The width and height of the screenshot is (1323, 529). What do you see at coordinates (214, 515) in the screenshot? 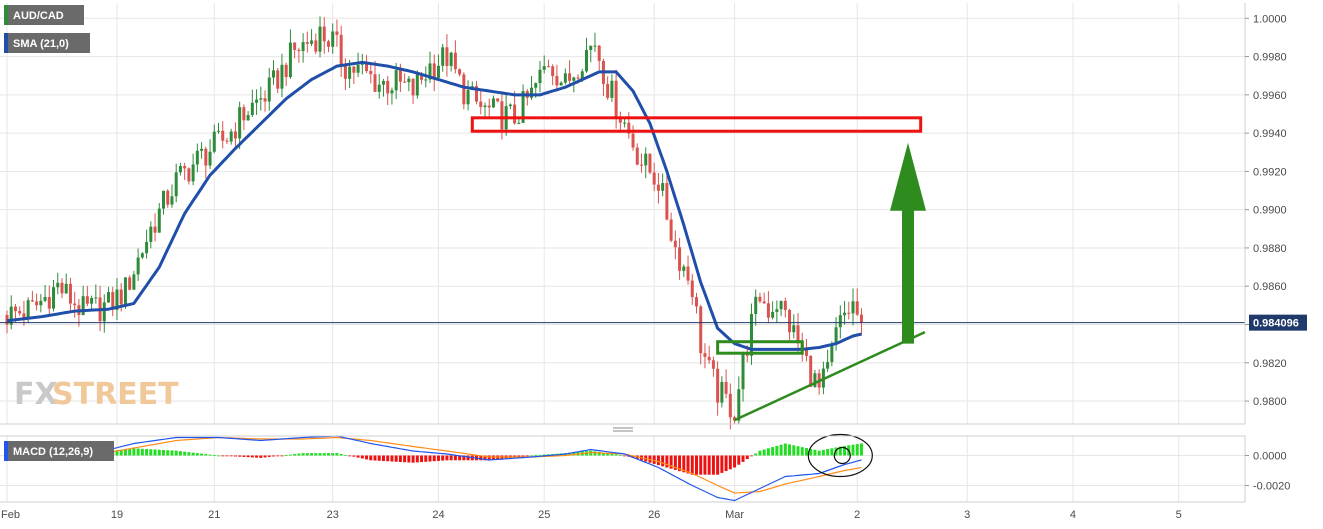
I see `x-tick-label: 21` at bounding box center [214, 515].